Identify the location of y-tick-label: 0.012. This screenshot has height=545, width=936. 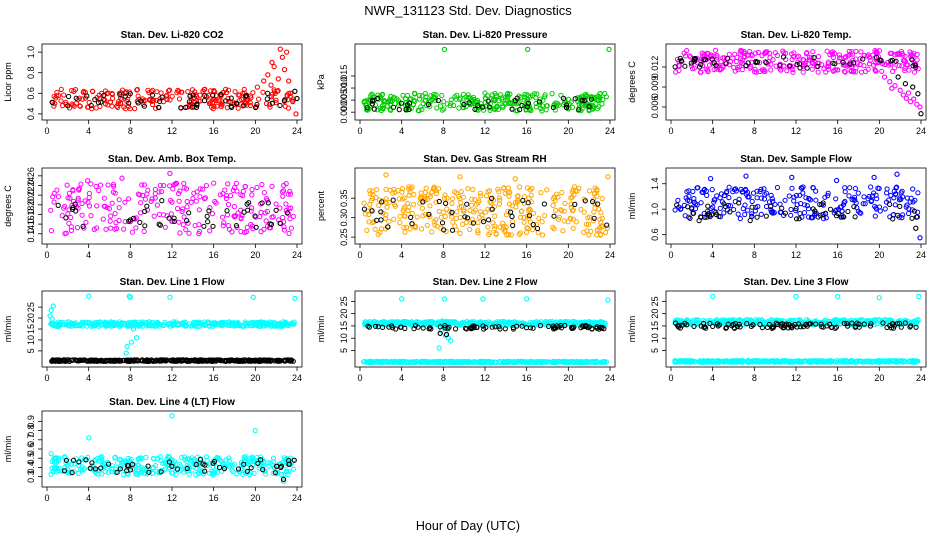
(655, 67).